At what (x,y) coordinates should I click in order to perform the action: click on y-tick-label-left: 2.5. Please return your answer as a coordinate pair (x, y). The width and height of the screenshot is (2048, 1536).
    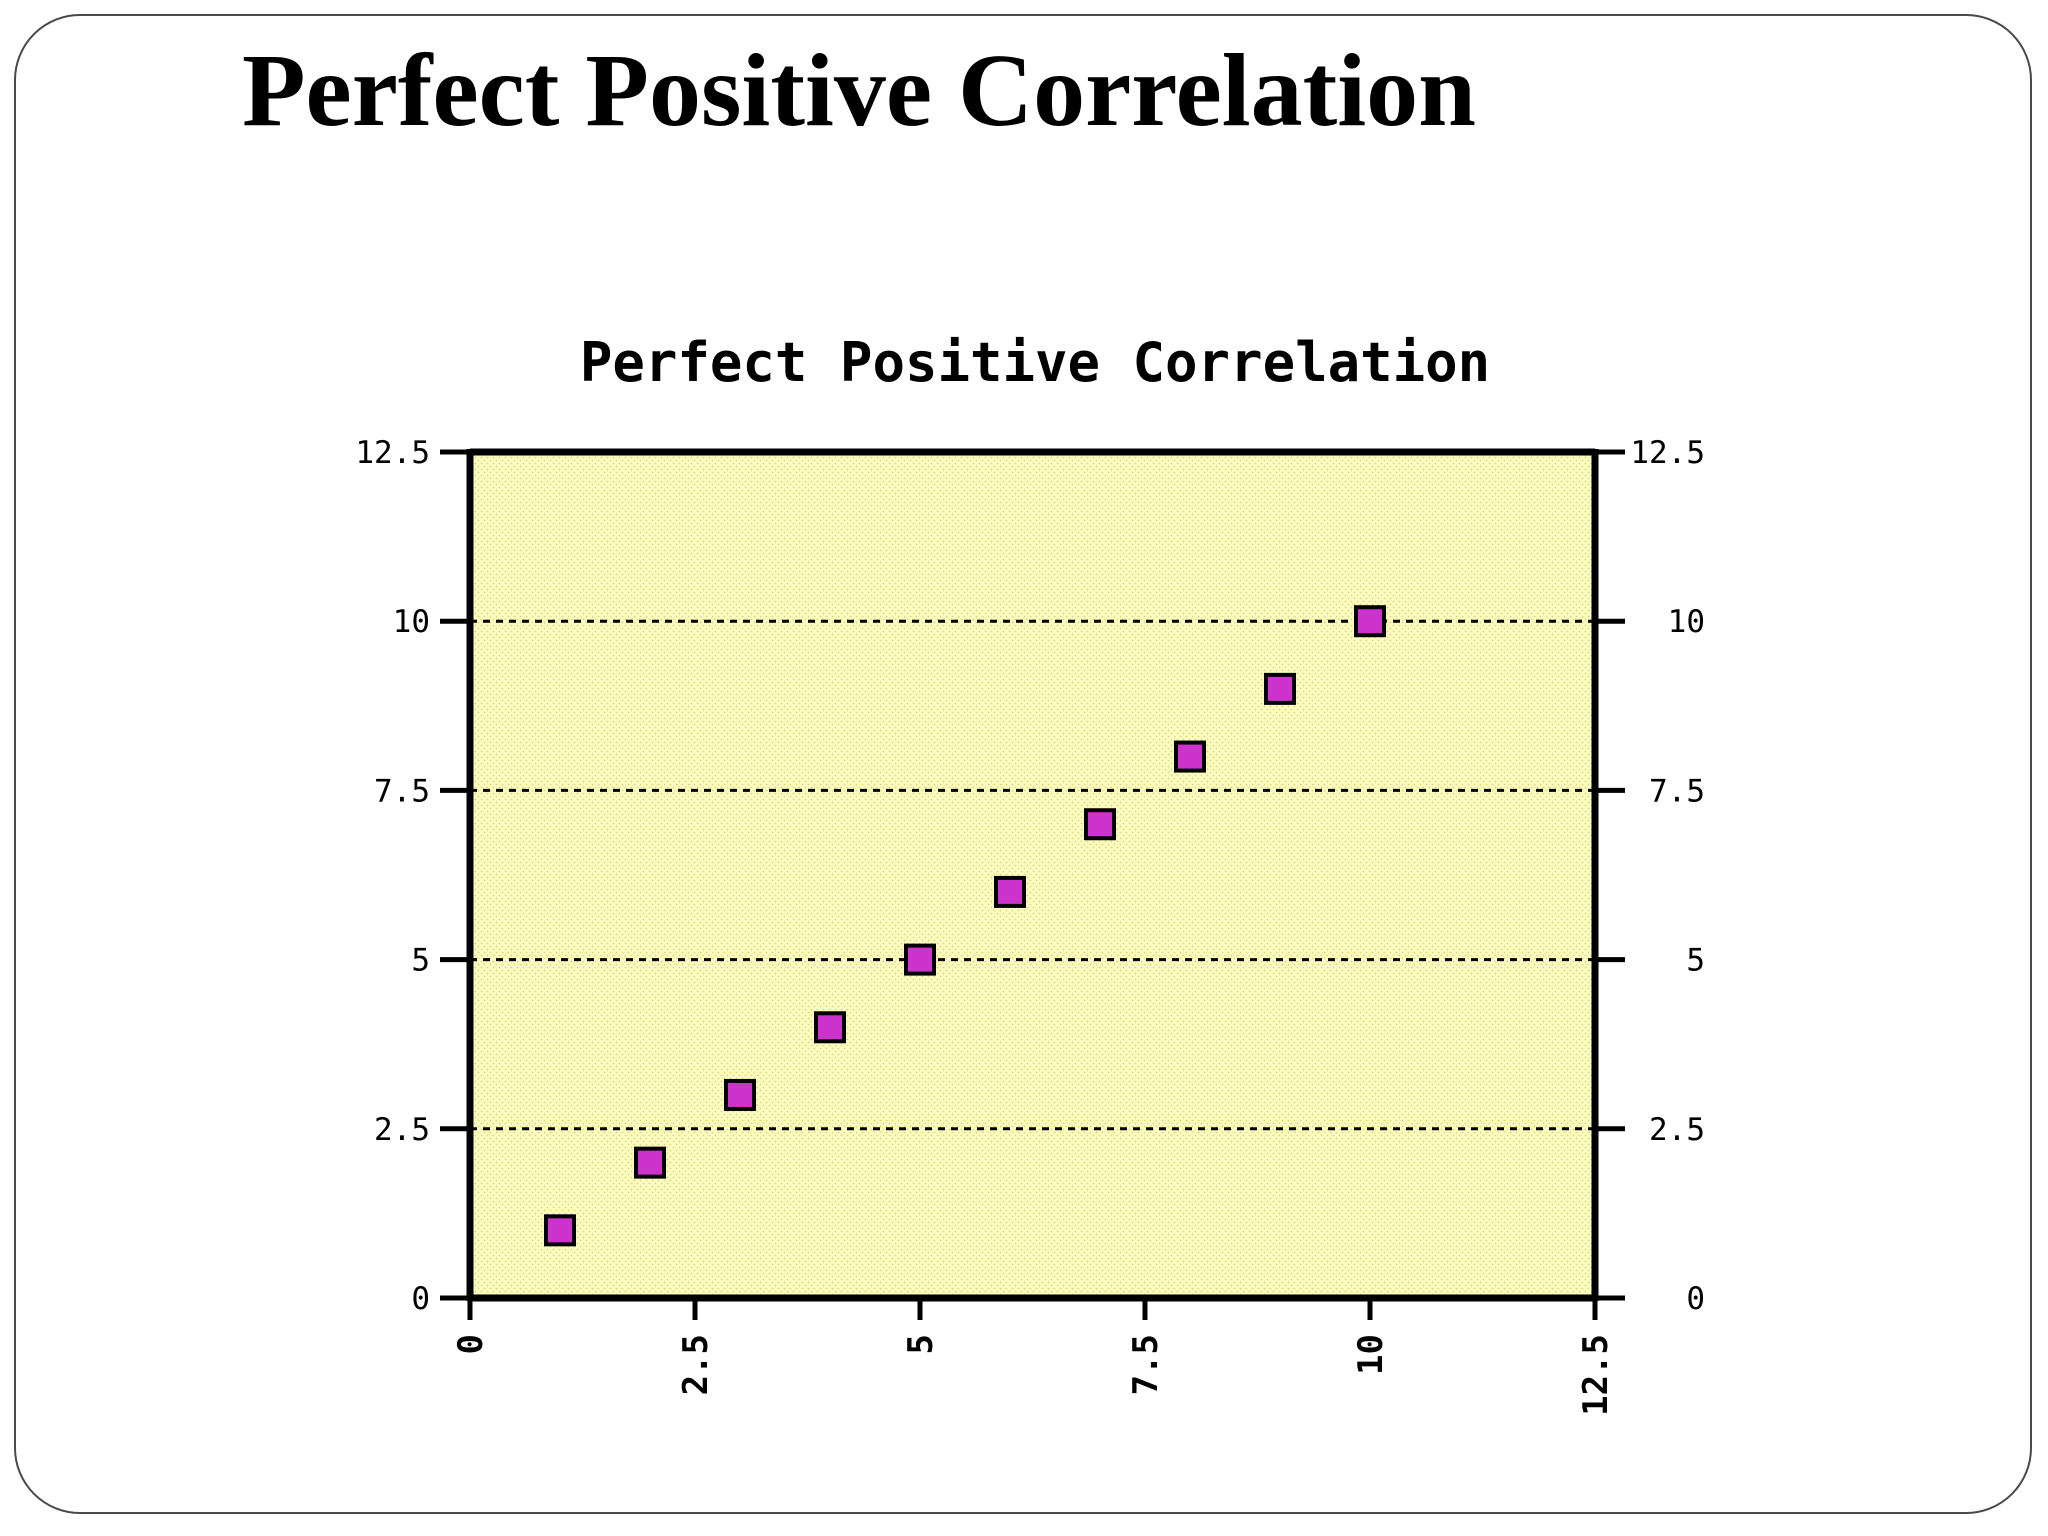
    Looking at the image, I should click on (402, 1130).